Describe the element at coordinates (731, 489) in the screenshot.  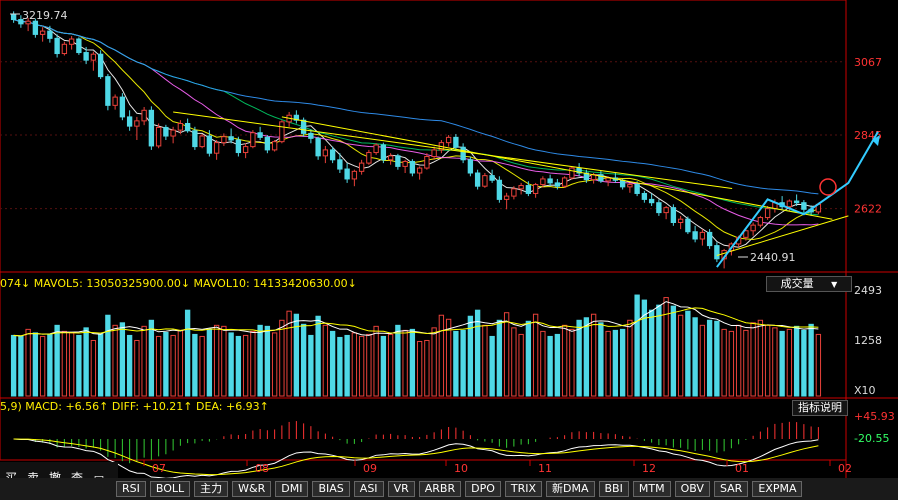
I see `tab-sar: SAR` at that location.